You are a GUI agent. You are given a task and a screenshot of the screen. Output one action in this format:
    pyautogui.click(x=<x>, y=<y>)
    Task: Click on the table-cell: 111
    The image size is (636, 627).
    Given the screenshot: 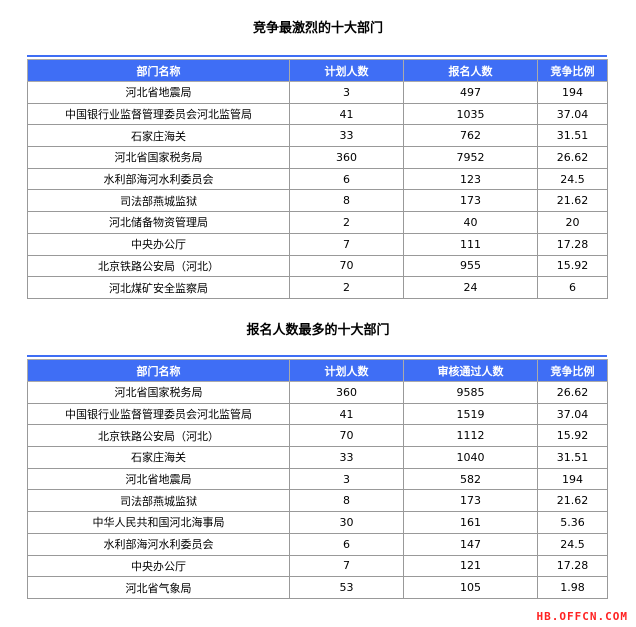 What is the action you would take?
    pyautogui.click(x=470, y=244)
    